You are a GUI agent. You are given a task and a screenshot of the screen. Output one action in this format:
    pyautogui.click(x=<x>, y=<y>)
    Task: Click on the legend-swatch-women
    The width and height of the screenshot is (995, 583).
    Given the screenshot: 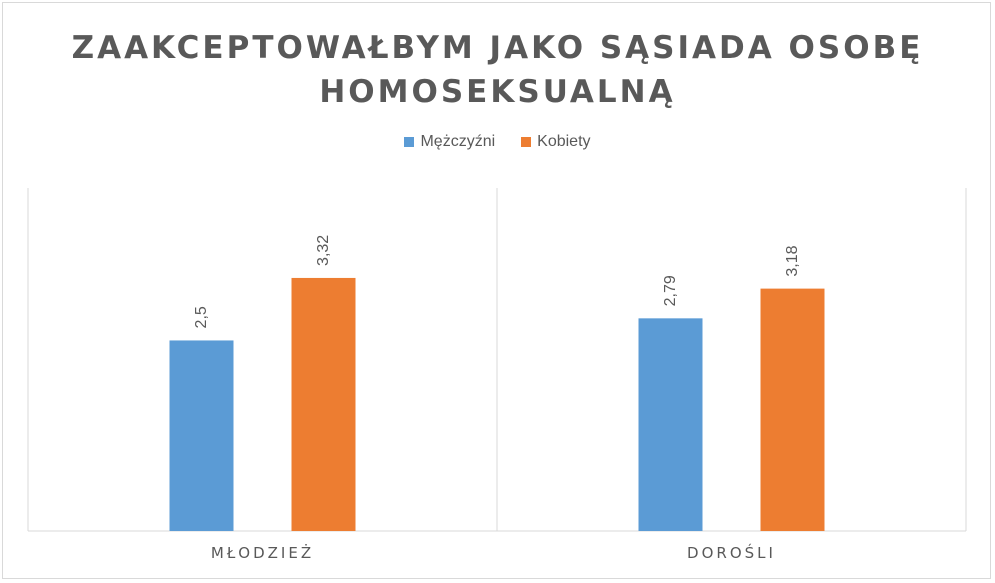 What is the action you would take?
    pyautogui.click(x=526, y=142)
    